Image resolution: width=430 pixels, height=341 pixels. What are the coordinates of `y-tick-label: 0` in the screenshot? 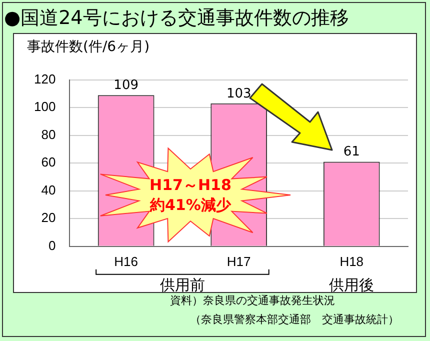 It's located at (52, 245).